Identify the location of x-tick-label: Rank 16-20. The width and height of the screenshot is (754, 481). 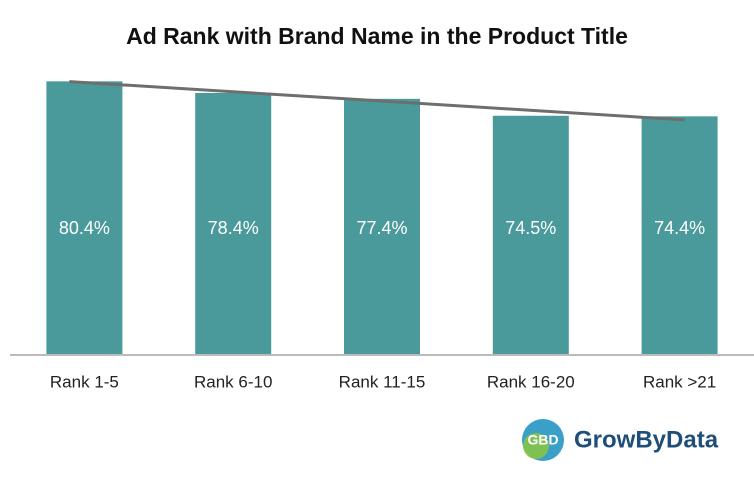
(531, 381).